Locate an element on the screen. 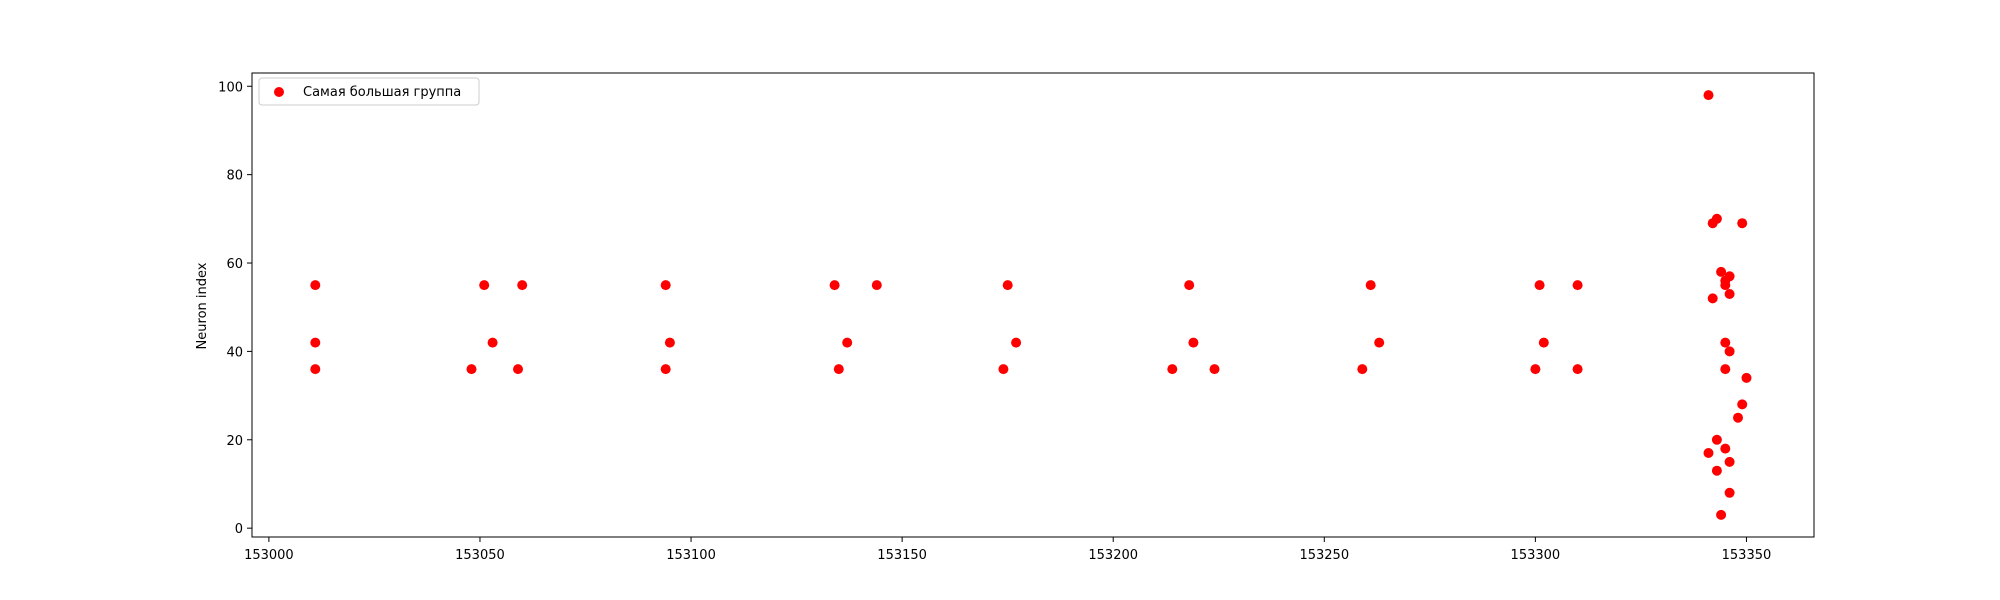 The image size is (2000, 600). x-tick-label: 153100 is located at coordinates (691, 555).